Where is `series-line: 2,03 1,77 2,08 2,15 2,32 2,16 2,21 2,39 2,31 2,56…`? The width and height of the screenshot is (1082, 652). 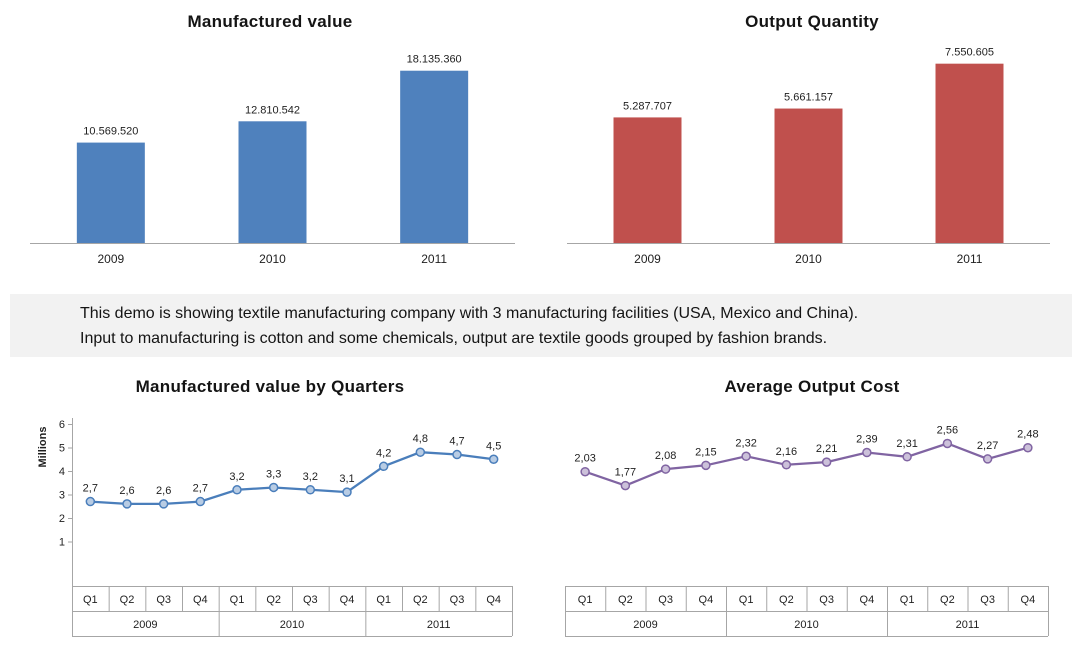 series-line: 2,03 1,77 2,08 2,15 2,32 2,16 2,21 2,39 2,31 2,56… is located at coordinates (806, 457).